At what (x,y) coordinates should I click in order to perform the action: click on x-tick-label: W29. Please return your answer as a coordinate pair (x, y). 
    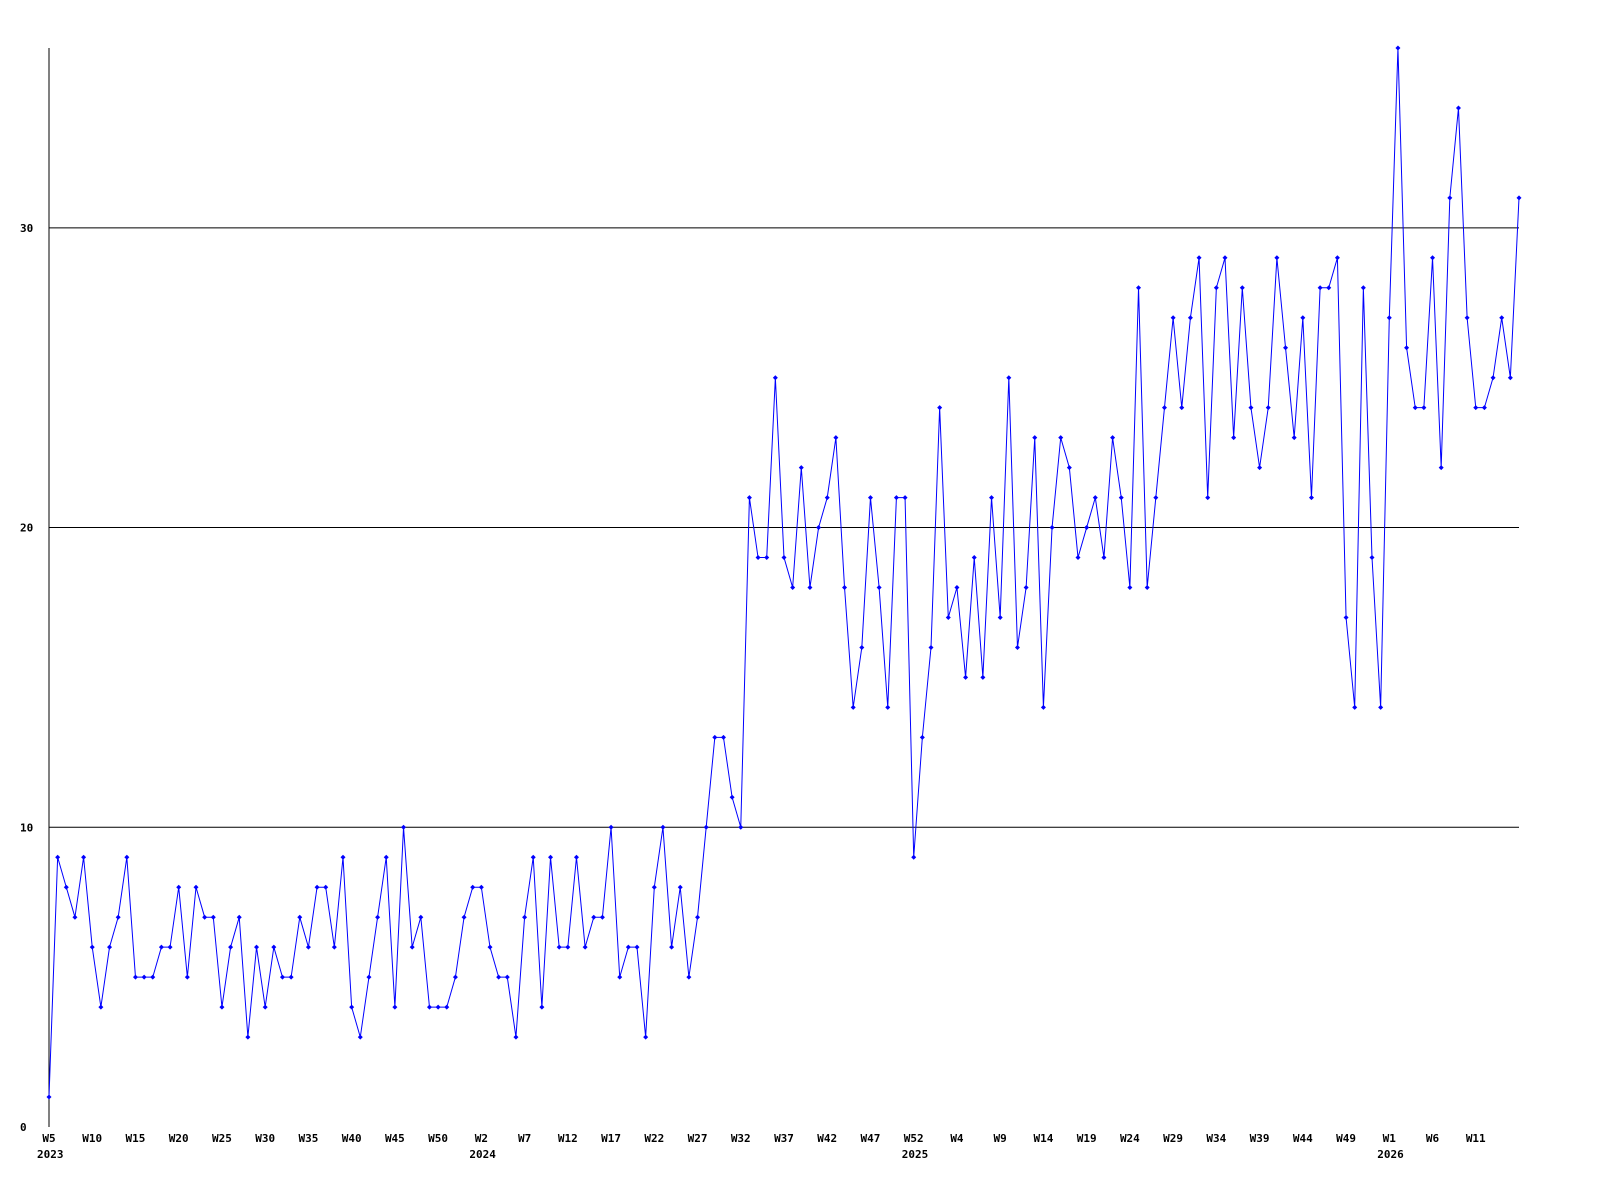
    Looking at the image, I should click on (1173, 1138).